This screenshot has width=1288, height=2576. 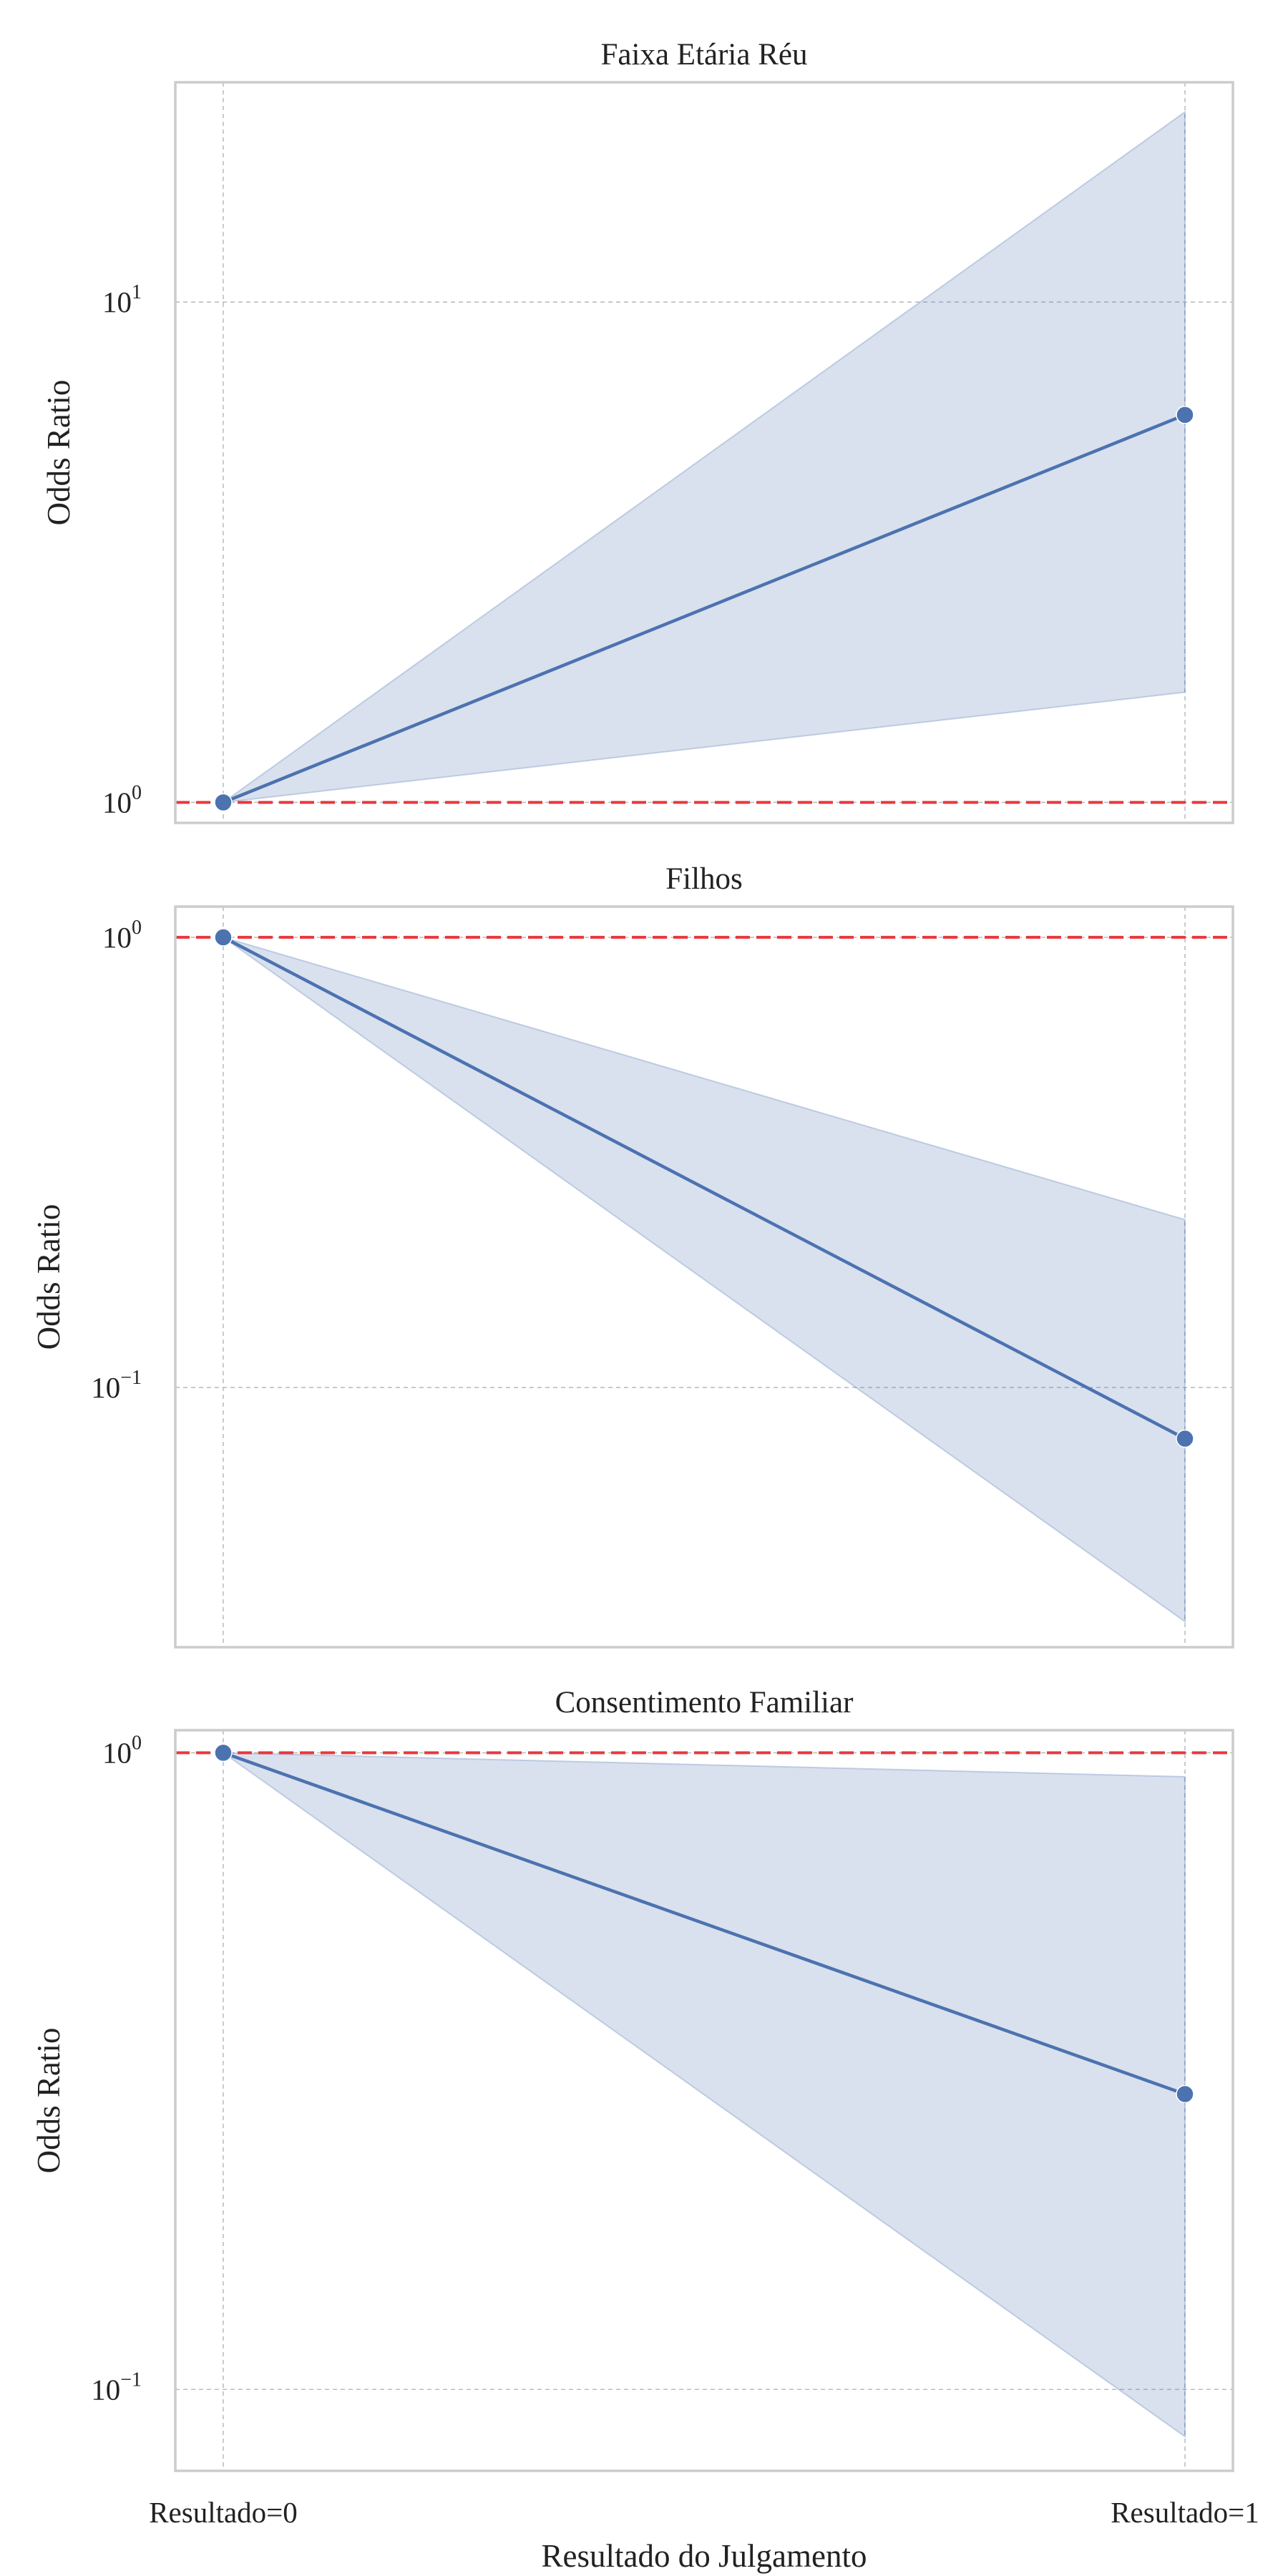 What do you see at coordinates (704, 1702) in the screenshot?
I see `chart-title: Consentimento Familiar` at bounding box center [704, 1702].